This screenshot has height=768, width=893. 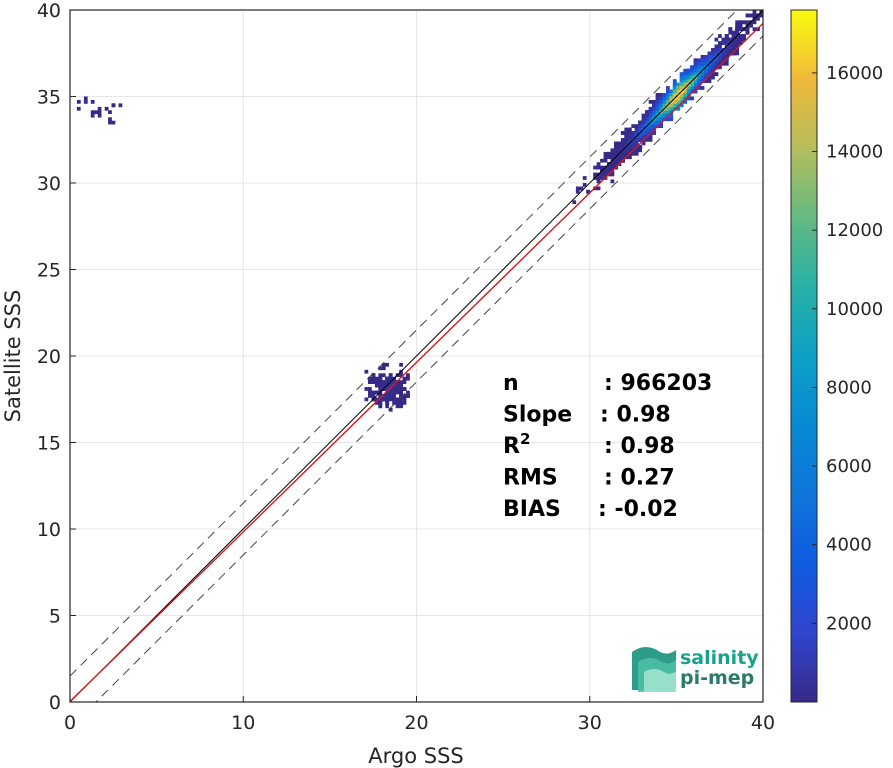 I want to click on stat-value: : 966203, so click(x=658, y=383).